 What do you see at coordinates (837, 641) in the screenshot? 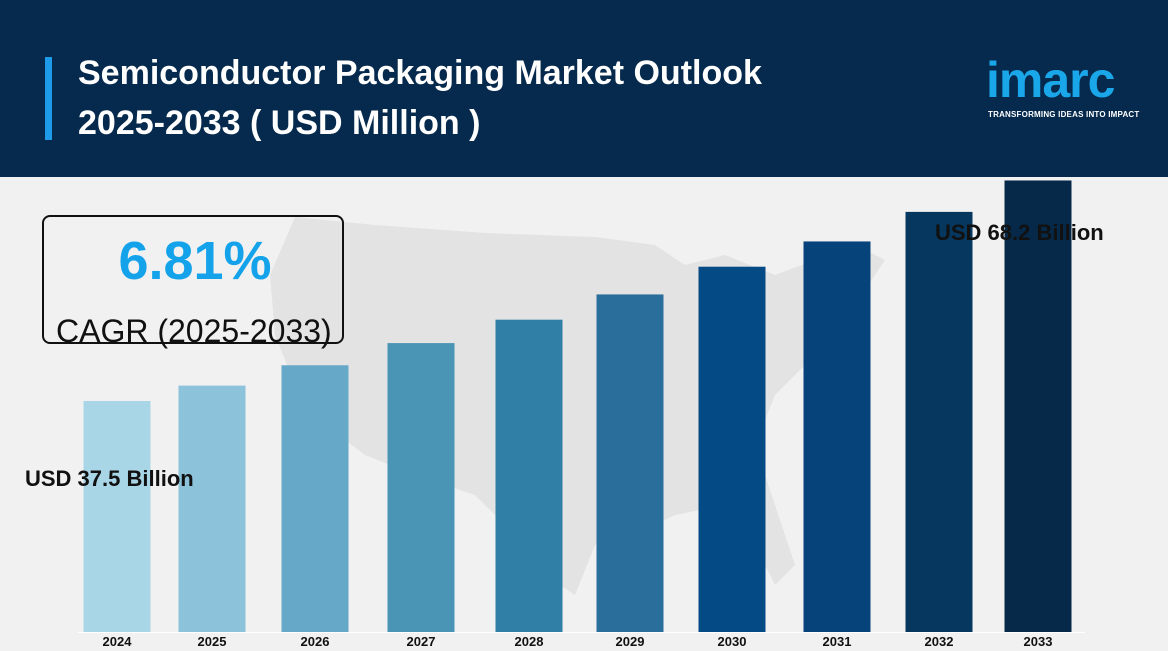
I see `x-tick-label-2031: 2031` at bounding box center [837, 641].